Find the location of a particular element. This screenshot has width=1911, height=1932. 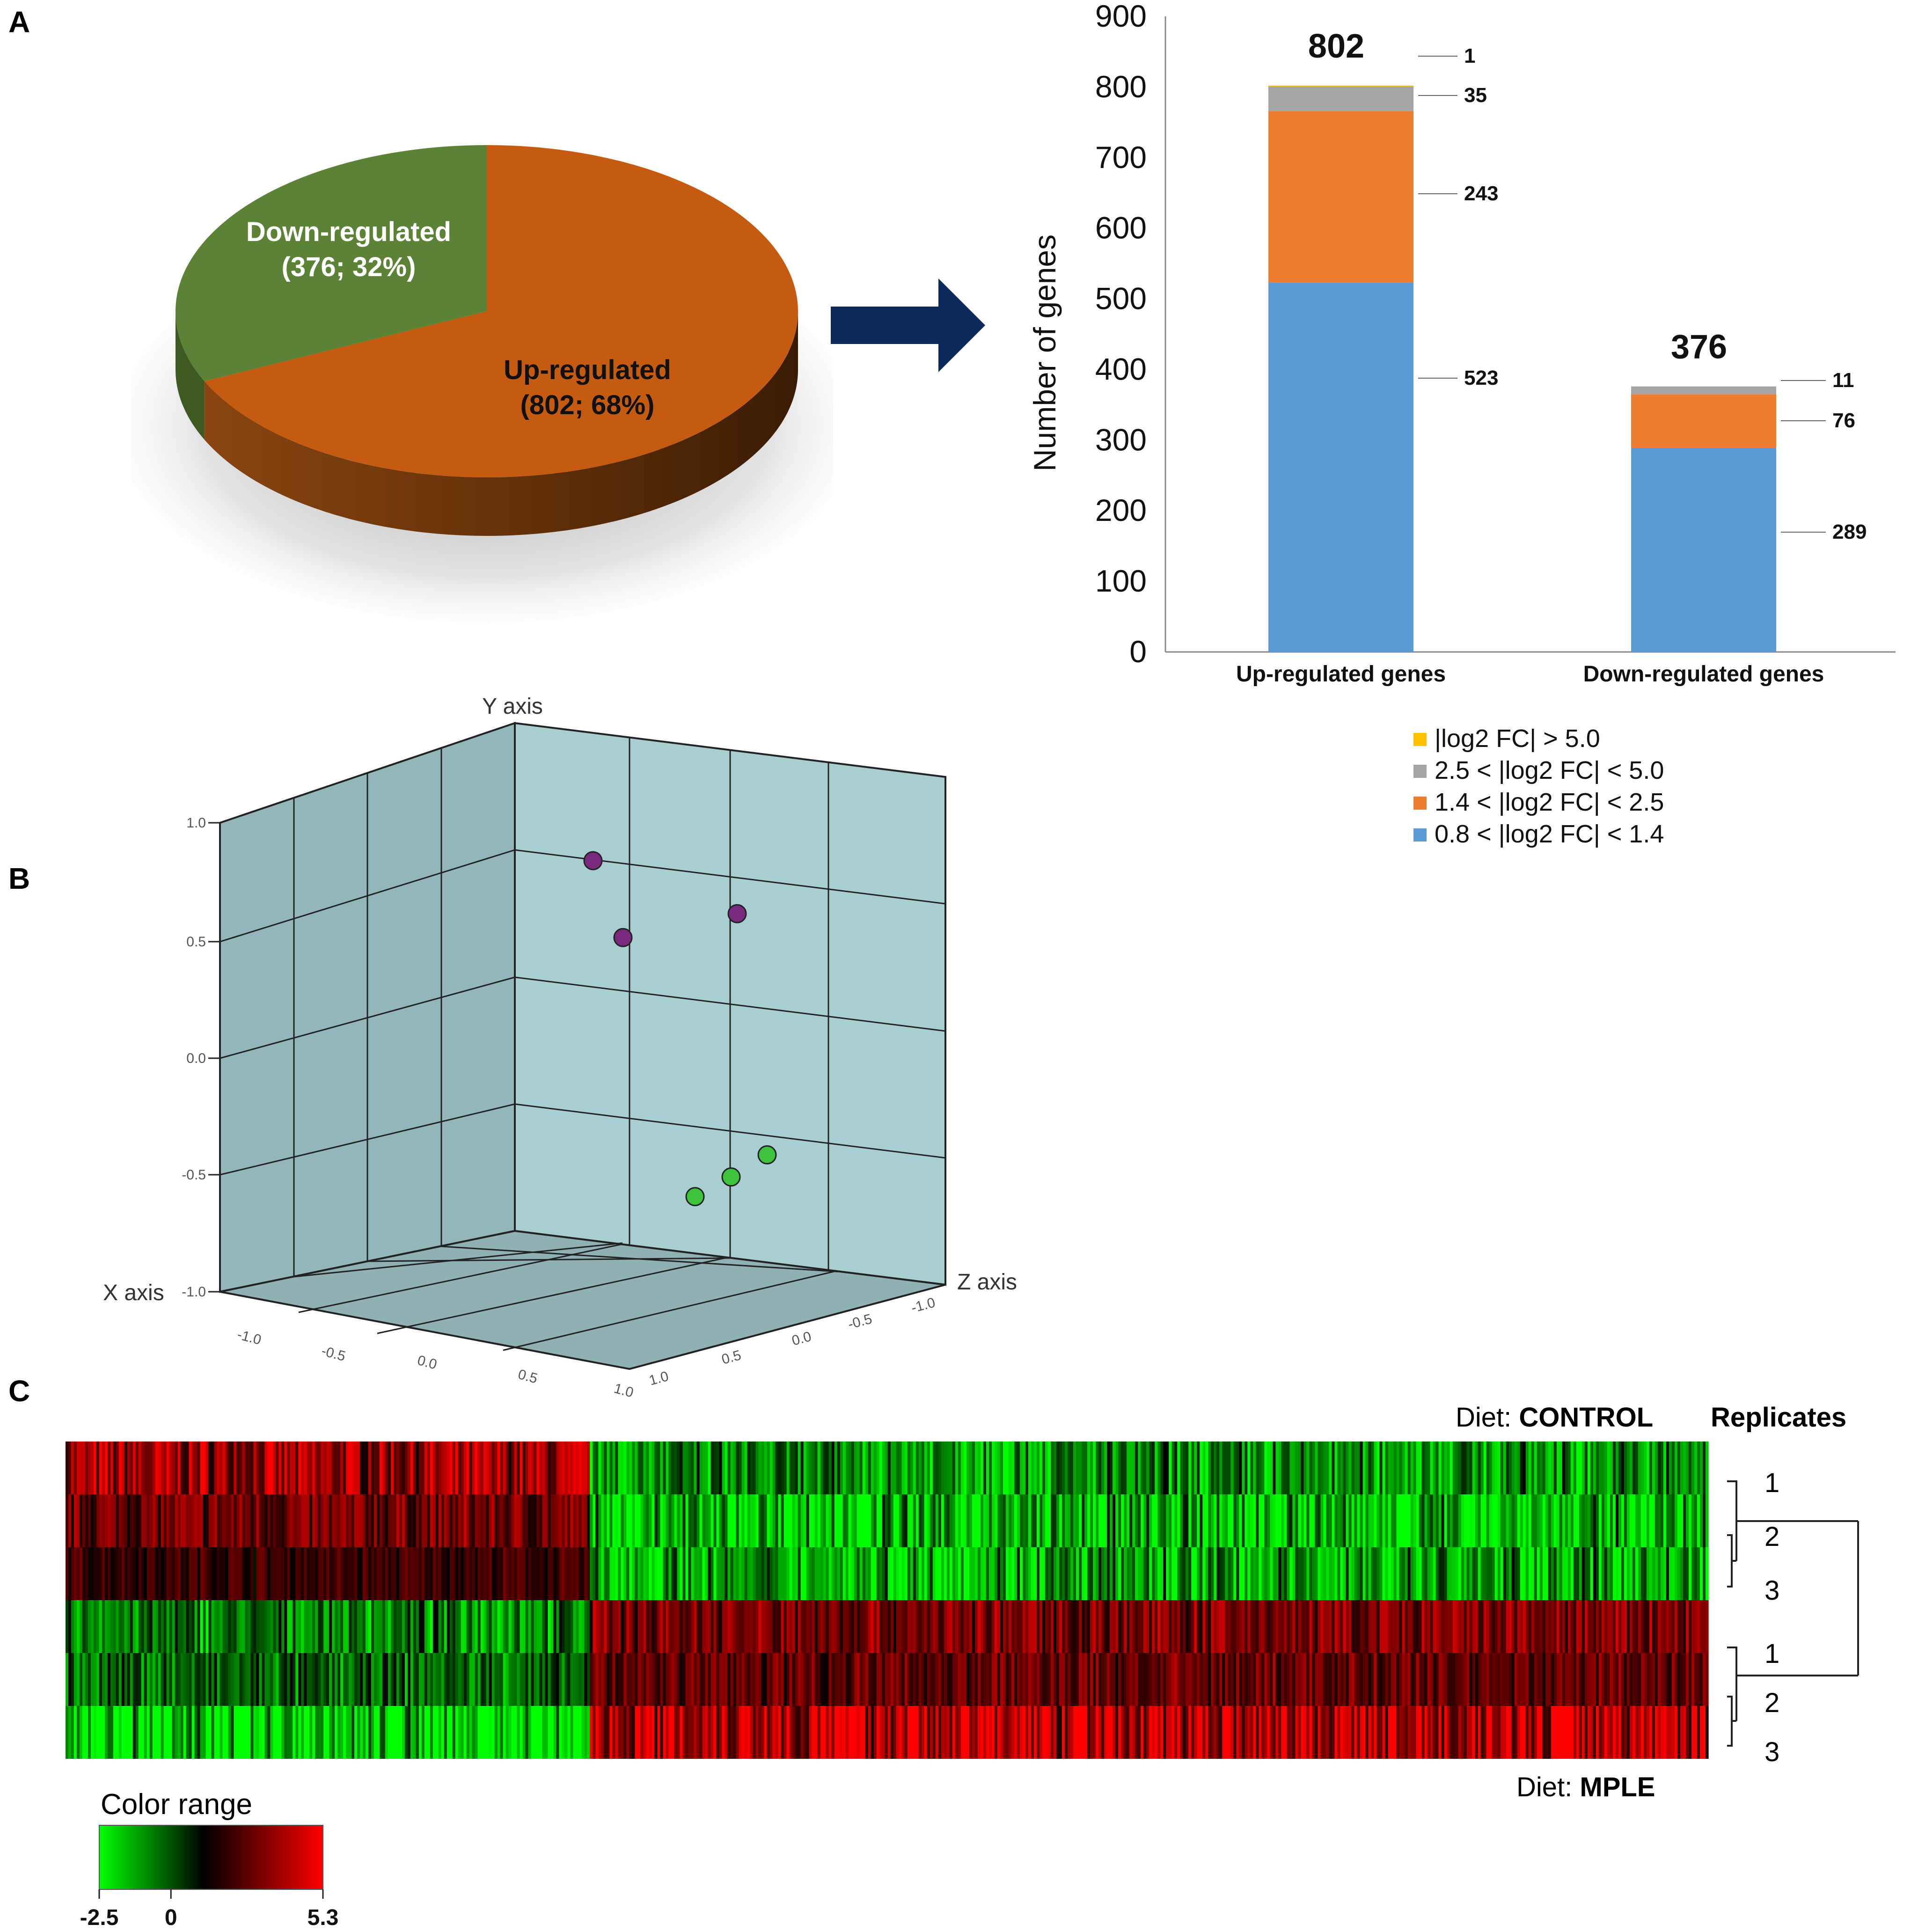

x-tick-label: -1.0 is located at coordinates (249, 1337).